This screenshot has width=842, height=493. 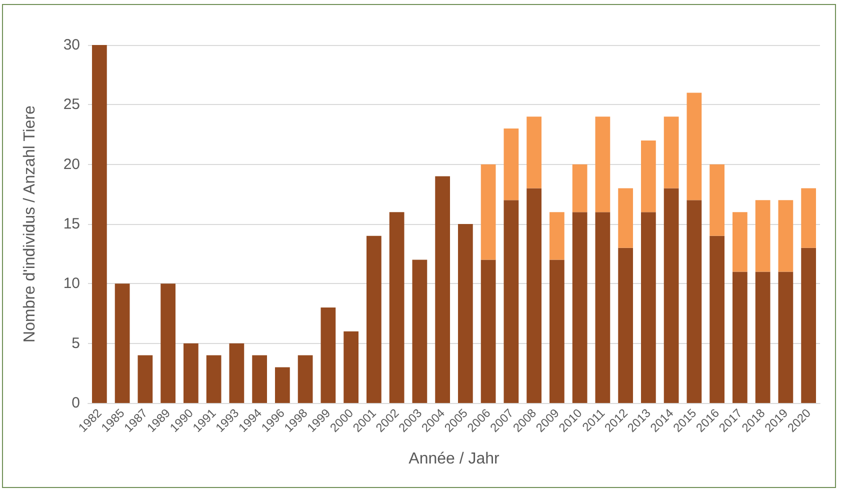 What do you see at coordinates (71, 164) in the screenshot?
I see `y-tick-label: 20` at bounding box center [71, 164].